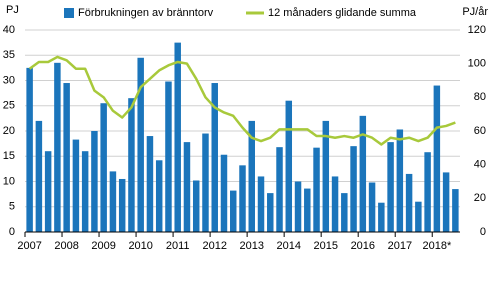  Describe the element at coordinates (66, 246) in the screenshot. I see `x-tick-label: 2008` at that location.